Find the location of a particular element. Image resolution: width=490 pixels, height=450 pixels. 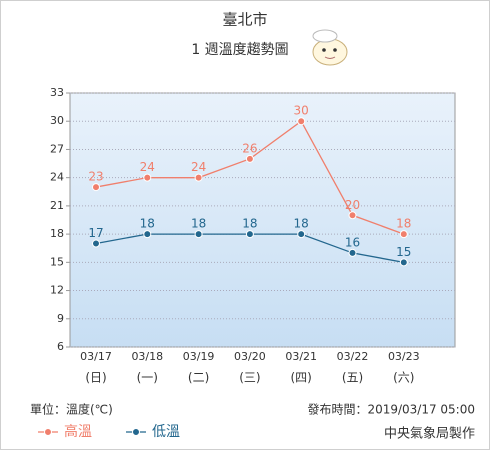

y-tick-label: 15 is located at coordinates (57, 261).